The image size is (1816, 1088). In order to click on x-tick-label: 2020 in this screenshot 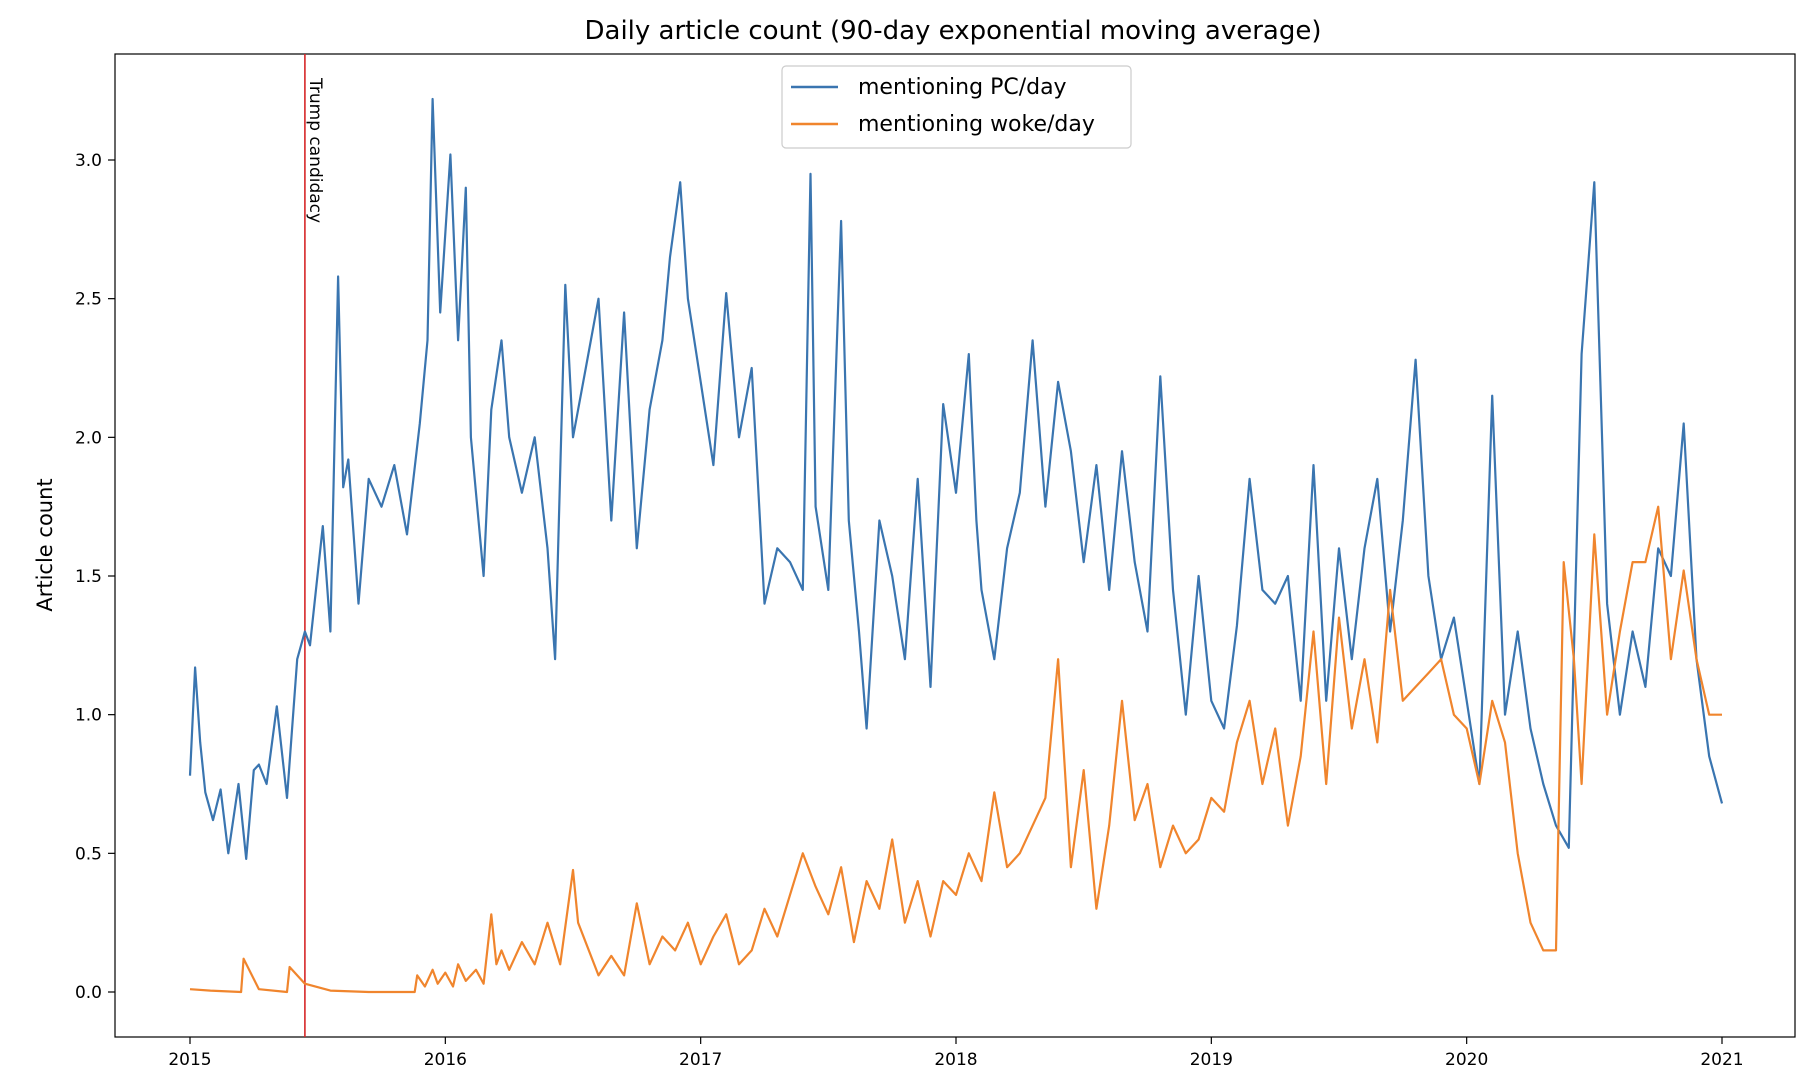, I will do `click(1466, 1060)`.